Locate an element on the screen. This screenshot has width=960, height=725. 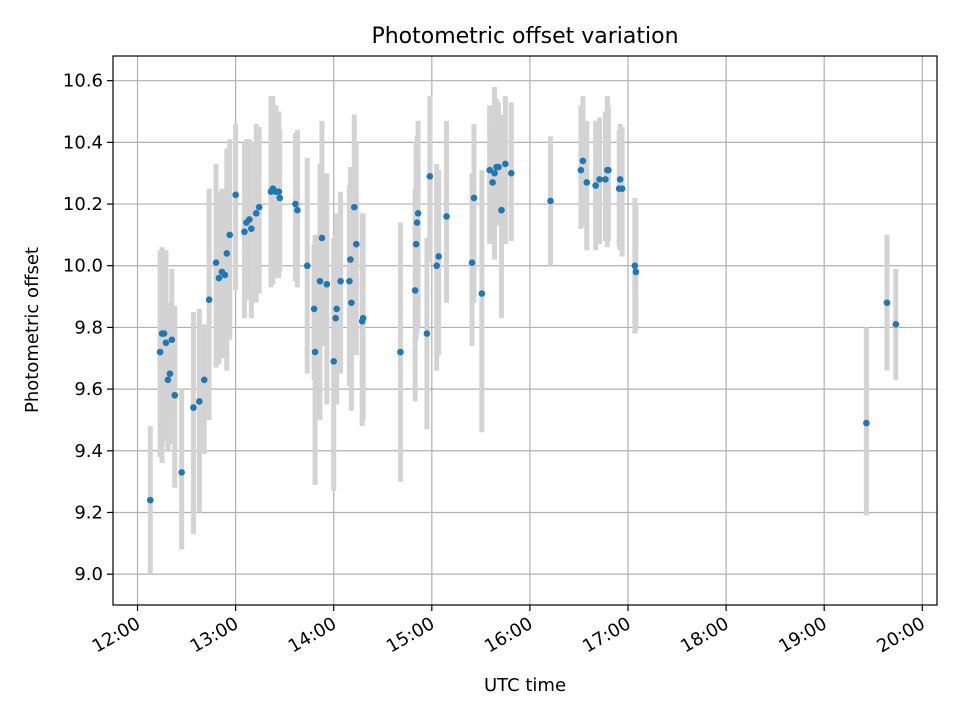
y-axis-ticks: 9.0 9.2 9.4 9.6 9.8 10.0 10.2 10.4 10.6 is located at coordinates (88, 328).